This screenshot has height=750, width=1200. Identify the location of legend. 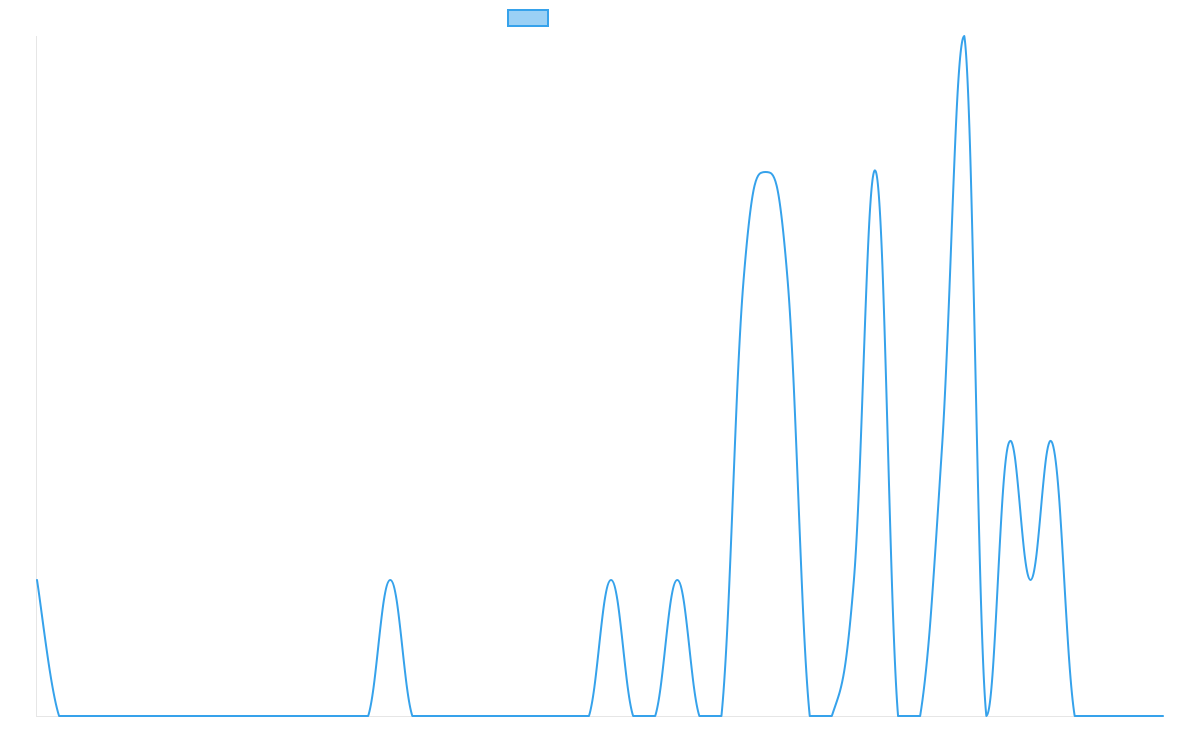
(528, 18).